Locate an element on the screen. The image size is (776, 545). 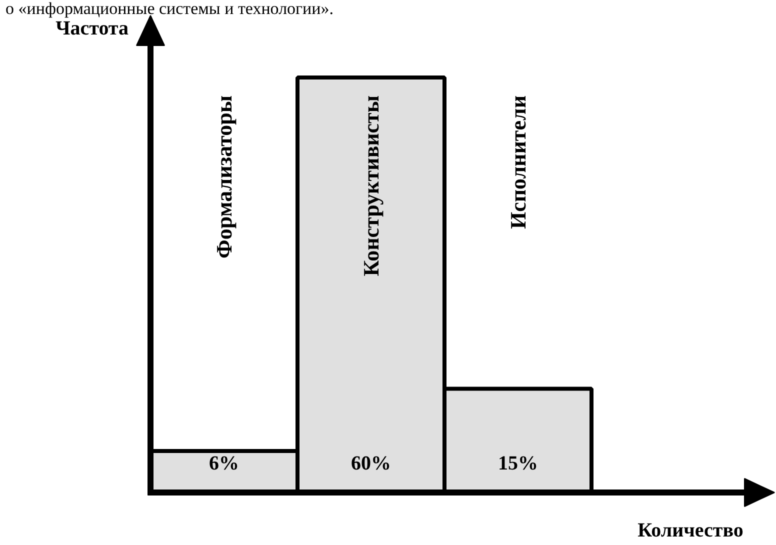
x-tick-label: Формализаторы is located at coordinates (224, 177).